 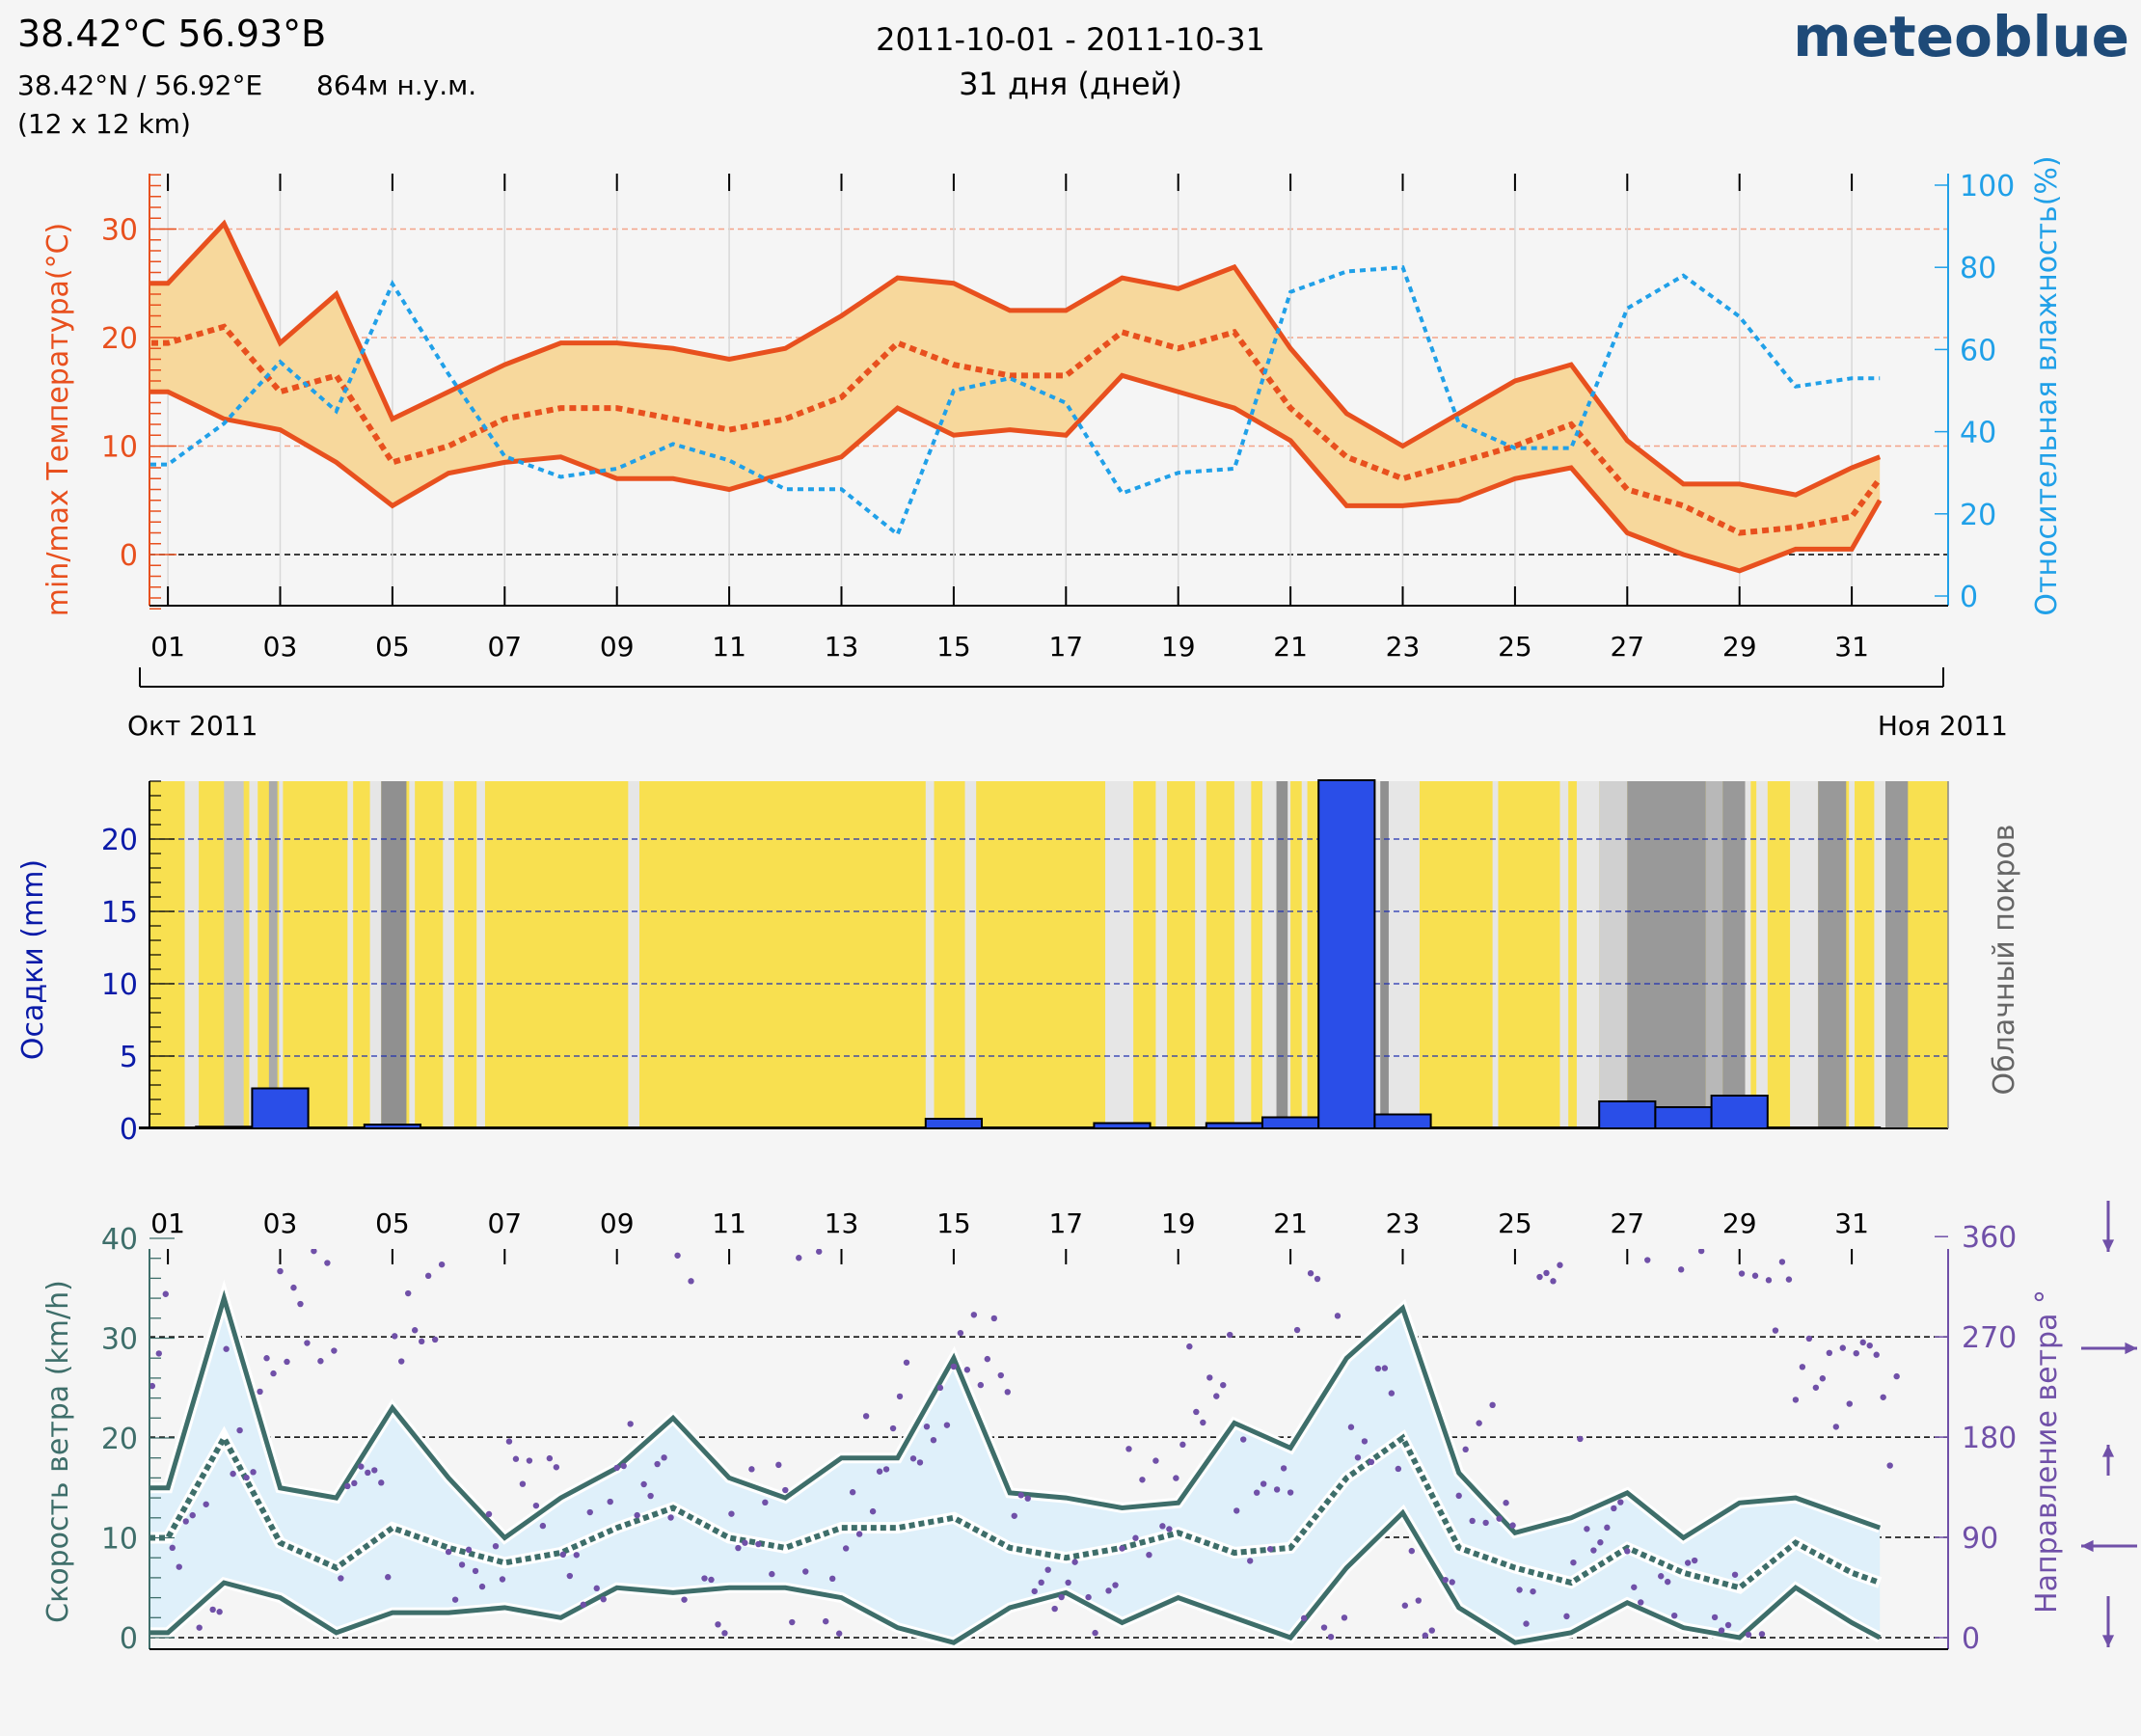 What do you see at coordinates (1016, 1511) in the screenshot?
I see `mean-wind-line` at bounding box center [1016, 1511].